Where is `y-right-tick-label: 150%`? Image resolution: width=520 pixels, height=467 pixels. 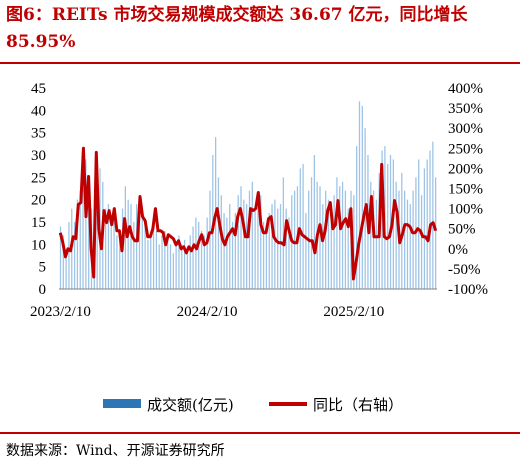
y-right-tick-label: 150% is located at coordinates (465, 190).